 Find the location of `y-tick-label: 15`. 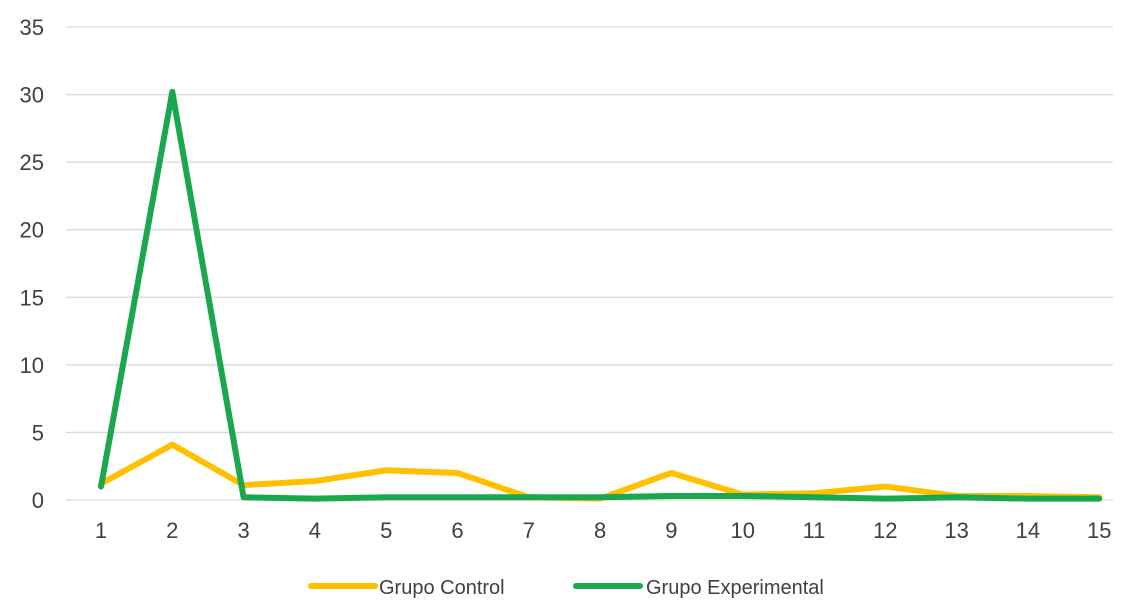

y-tick-label: 15 is located at coordinates (32, 297).